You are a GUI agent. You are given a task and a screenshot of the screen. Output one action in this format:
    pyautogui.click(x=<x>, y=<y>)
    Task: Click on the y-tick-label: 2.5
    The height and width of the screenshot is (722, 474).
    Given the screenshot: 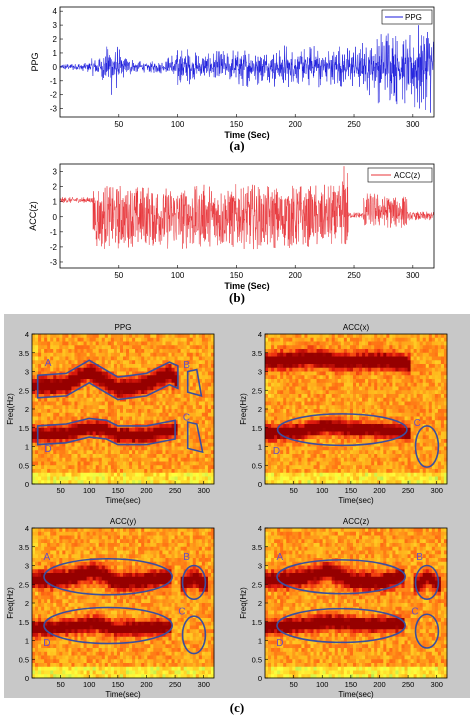 What is the action you would take?
    pyautogui.click(x=257, y=390)
    